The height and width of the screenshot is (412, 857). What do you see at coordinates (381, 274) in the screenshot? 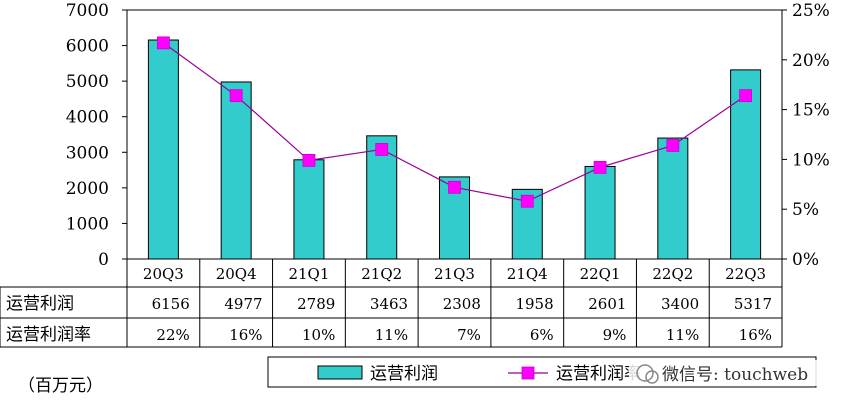
I see `category-label: 21Q2` at bounding box center [381, 274].